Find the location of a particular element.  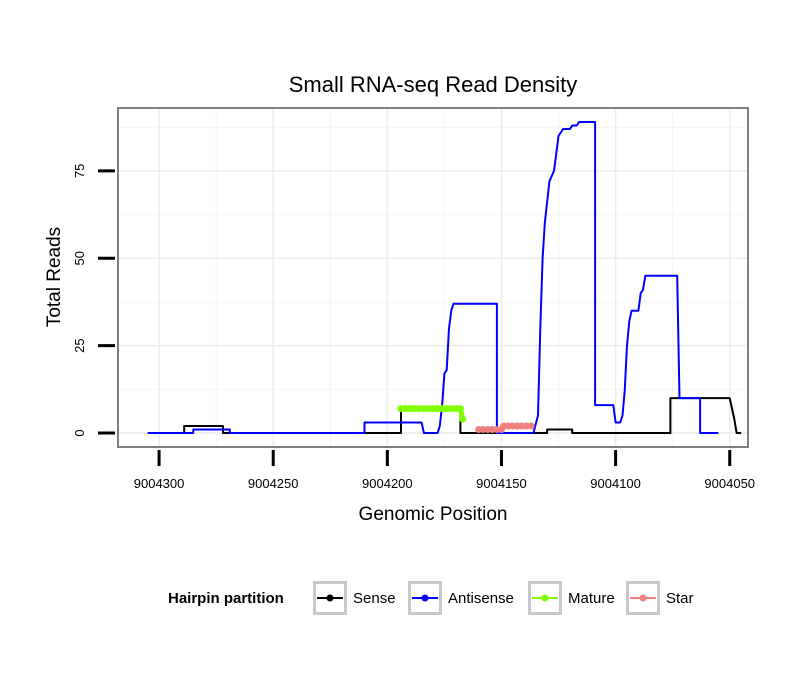

legend-label-antisense: Antisense is located at coordinates (481, 598).